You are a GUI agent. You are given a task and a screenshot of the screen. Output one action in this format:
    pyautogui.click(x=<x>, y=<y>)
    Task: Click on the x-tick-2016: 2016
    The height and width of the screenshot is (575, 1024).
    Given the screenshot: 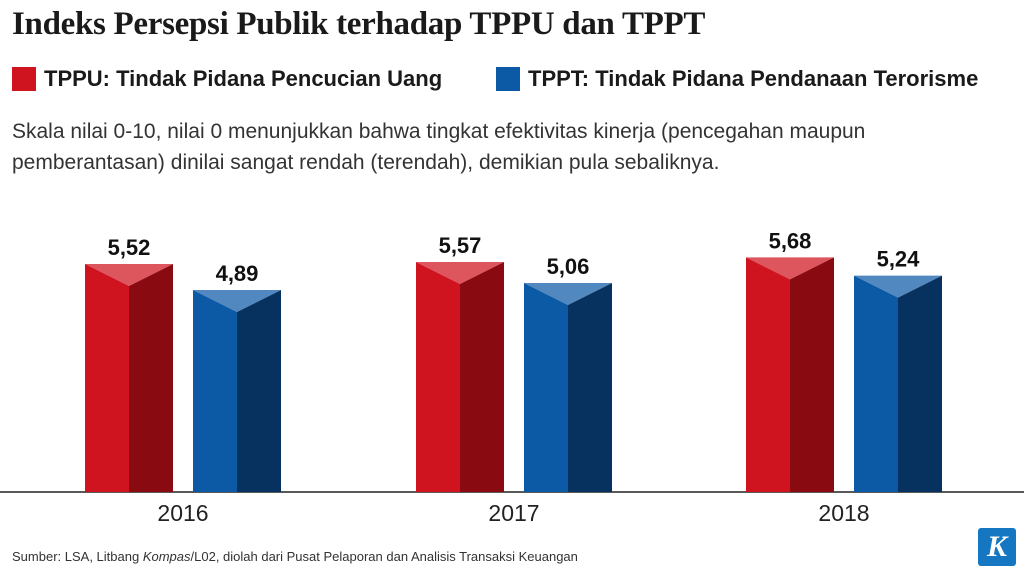 What is the action you would take?
    pyautogui.click(x=182, y=513)
    